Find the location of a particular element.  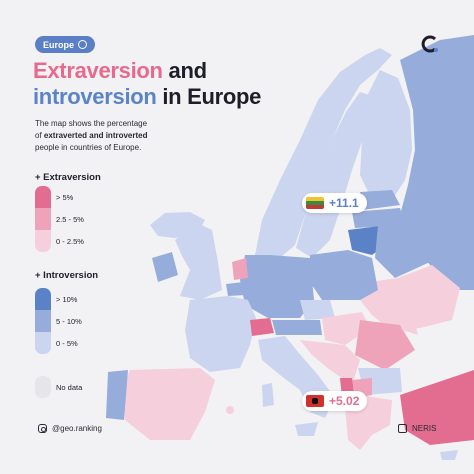

sardinia is located at coordinates (268, 395).